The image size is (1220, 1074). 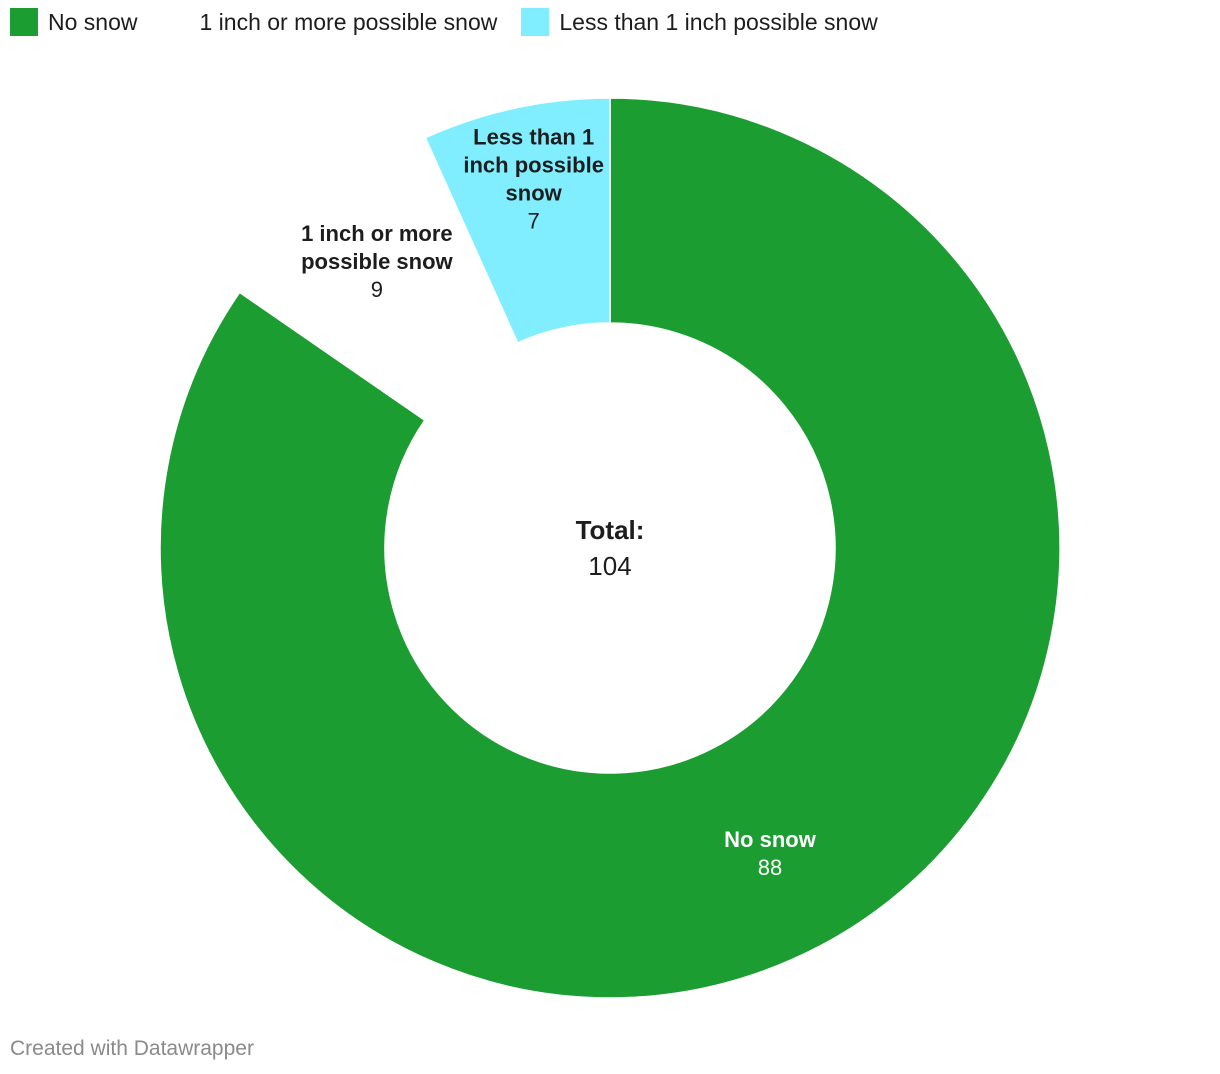 What do you see at coordinates (24, 22) in the screenshot?
I see `legend-swatch-no-snow` at bounding box center [24, 22].